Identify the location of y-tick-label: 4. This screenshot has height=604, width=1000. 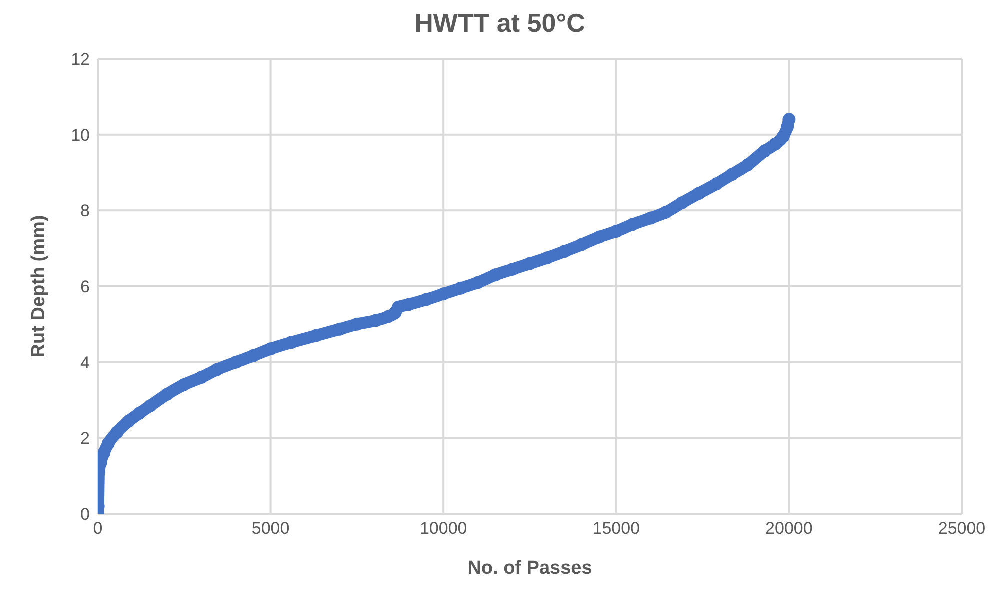
(85, 362).